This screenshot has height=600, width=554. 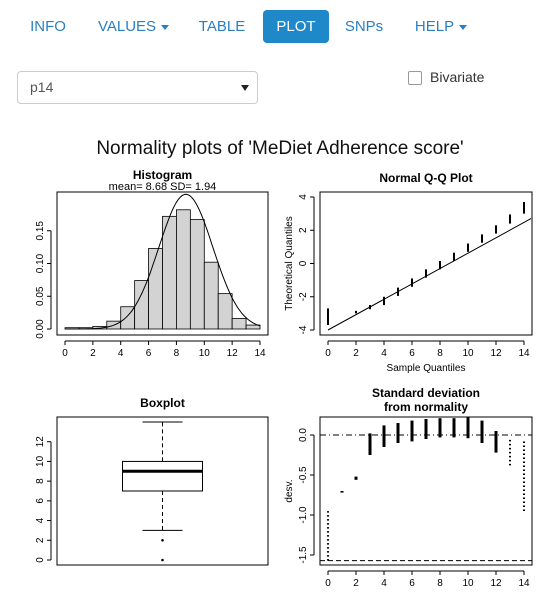 I want to click on sd-y-axis-label: desv., so click(x=289, y=490).